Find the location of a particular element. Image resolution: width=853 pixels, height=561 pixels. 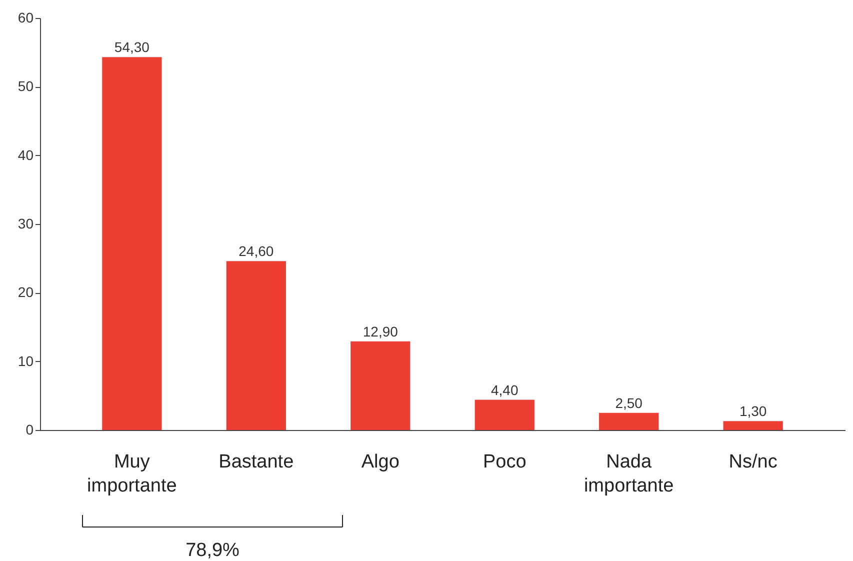

x-tick-label: Ns/nc is located at coordinates (753, 462).